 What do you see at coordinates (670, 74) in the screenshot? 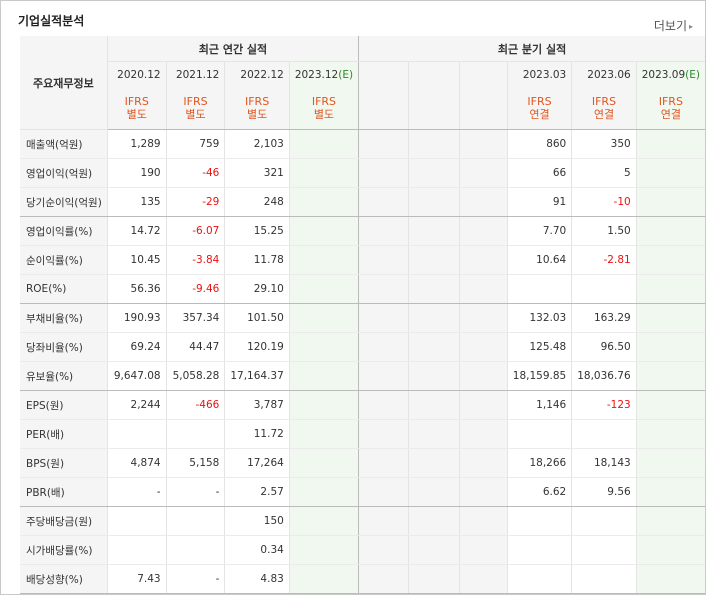
I see `quarter-period: 2023.09(E)` at bounding box center [670, 74].